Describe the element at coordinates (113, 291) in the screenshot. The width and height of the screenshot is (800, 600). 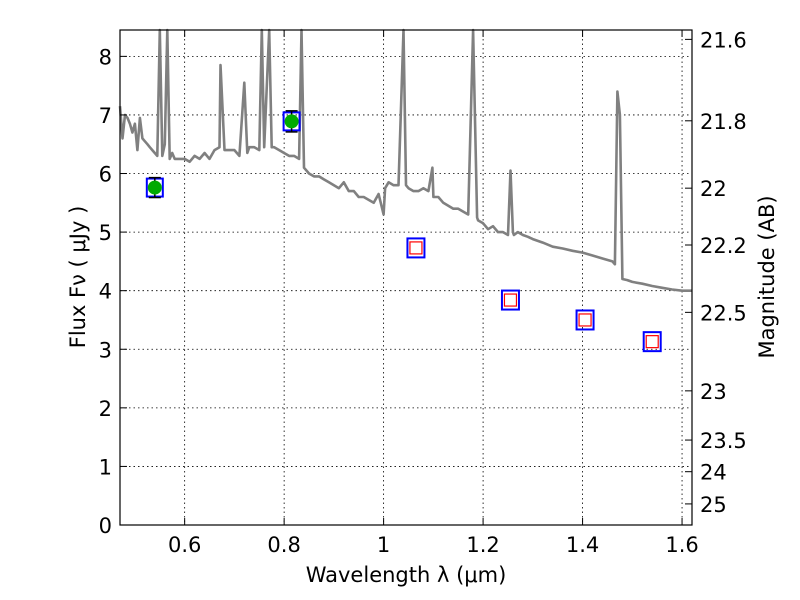
I see `y-axis: 0 1 2 3 4 5 6 7 8` at that location.